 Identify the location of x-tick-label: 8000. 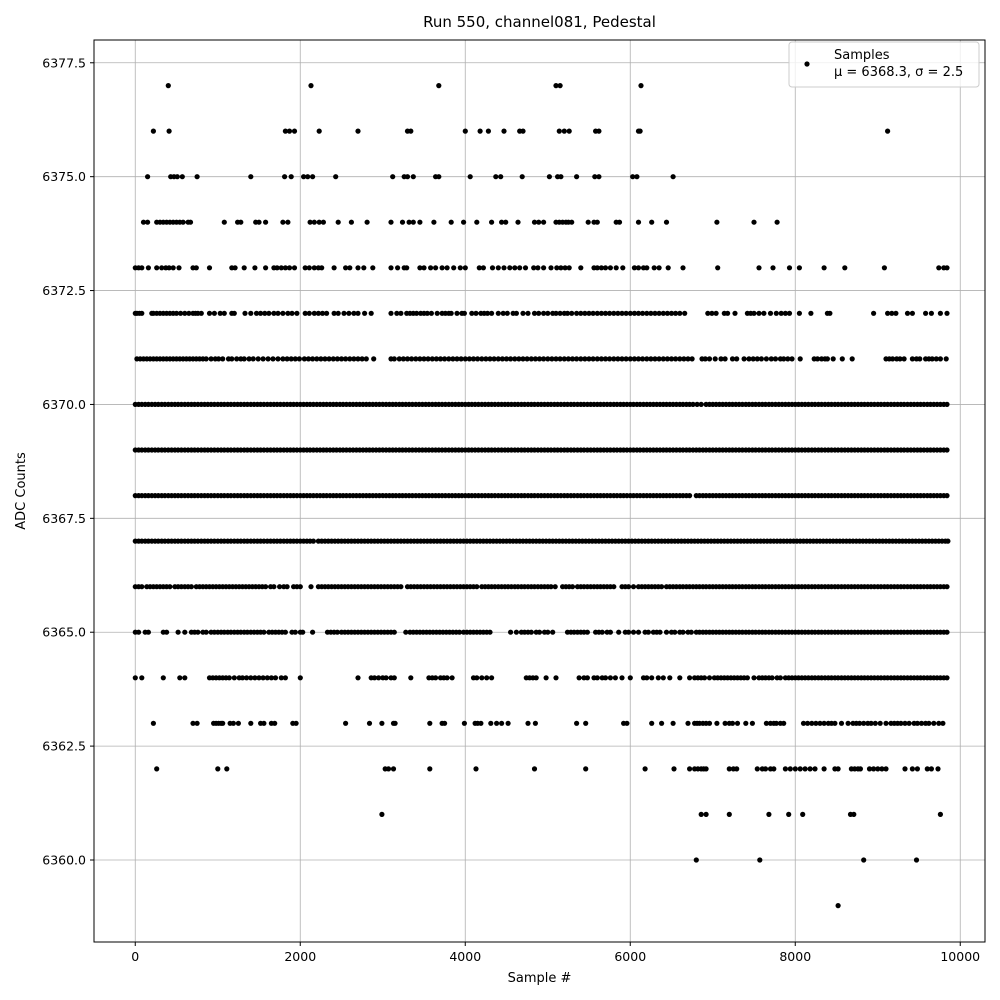
(795, 956).